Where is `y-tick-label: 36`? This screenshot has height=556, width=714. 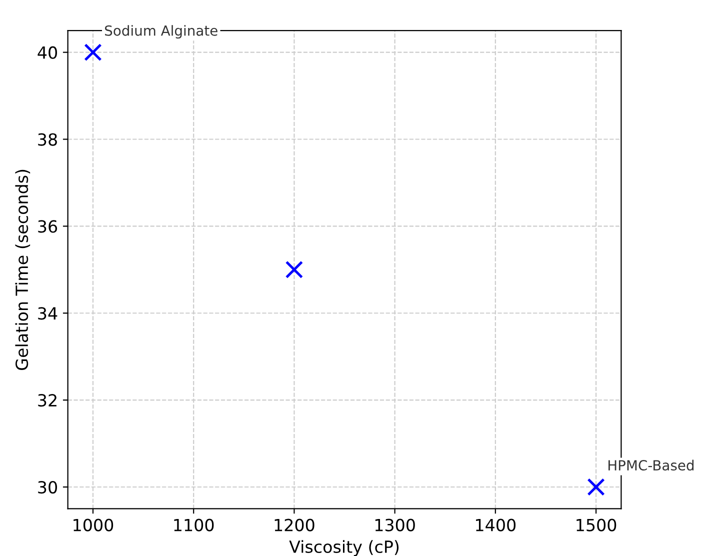 y-tick-label: 36 is located at coordinates (48, 226).